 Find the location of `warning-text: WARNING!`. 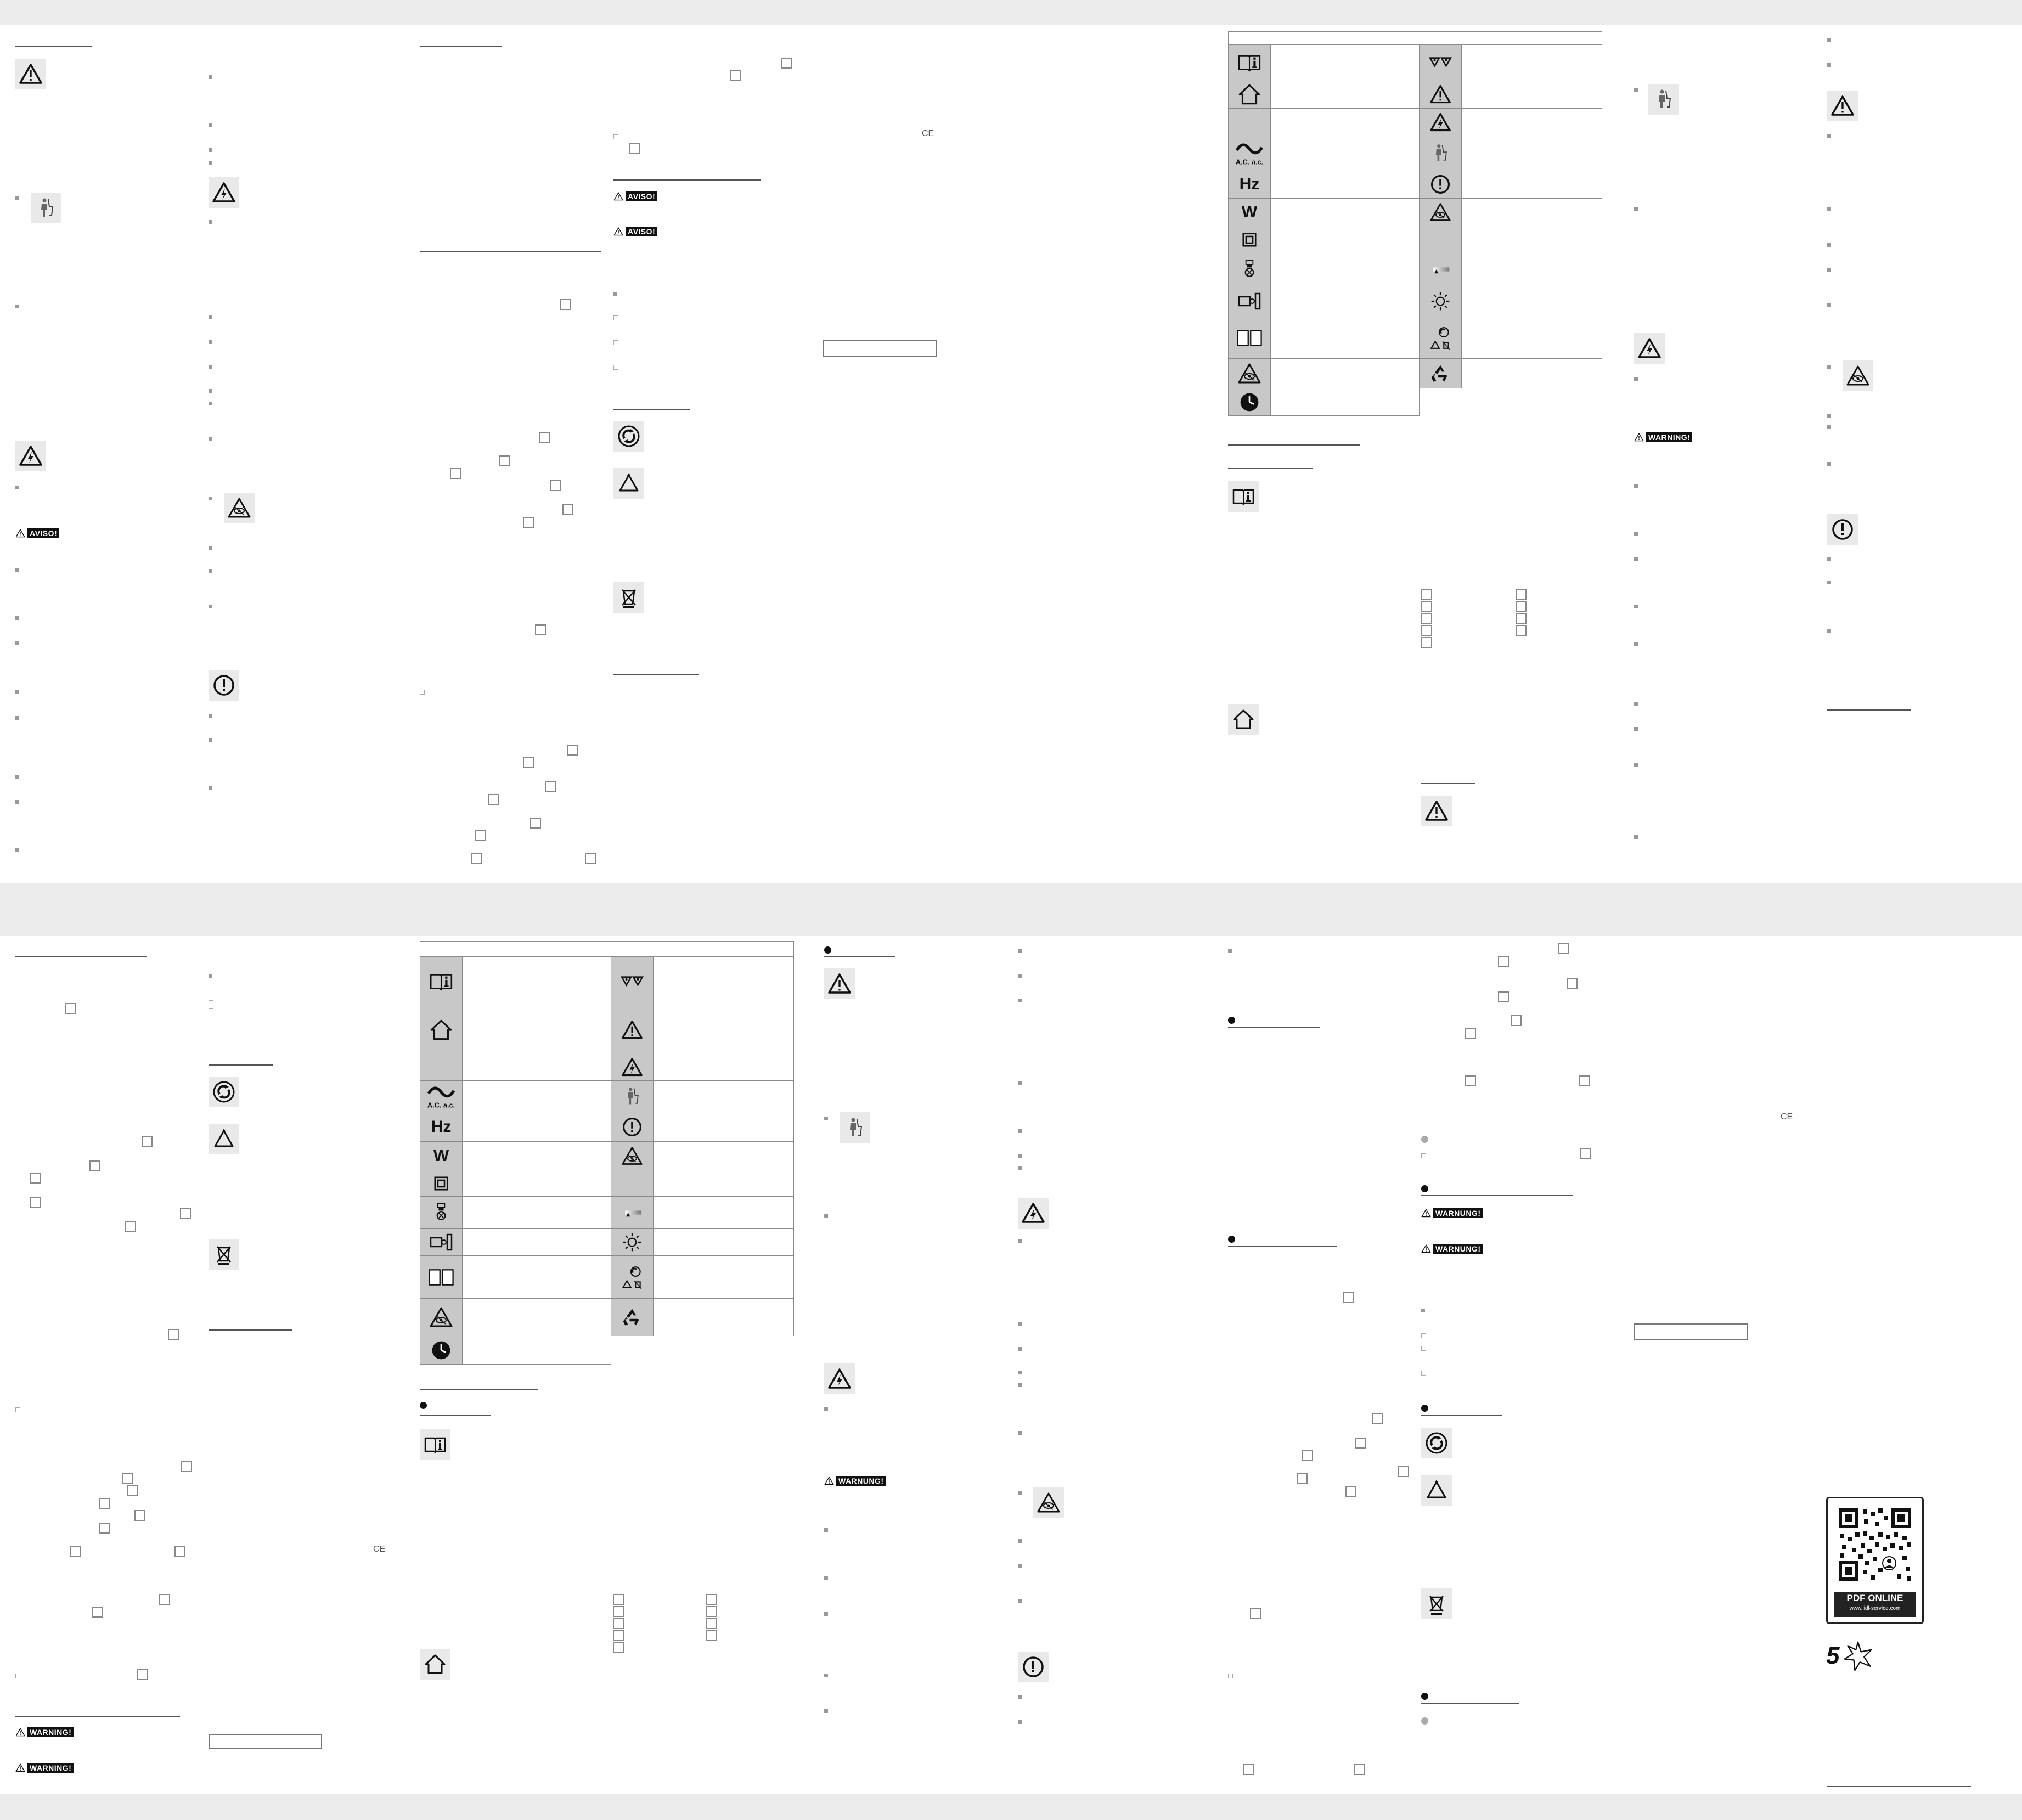

warning-text: WARNING! is located at coordinates (50, 1732).